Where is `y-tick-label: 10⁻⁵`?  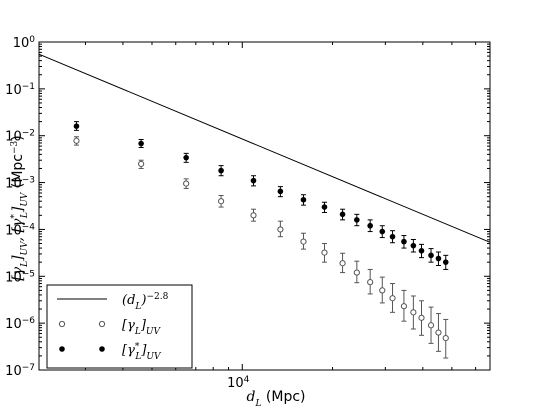 y-tick-label: 10⁻⁵ is located at coordinates (20, 277).